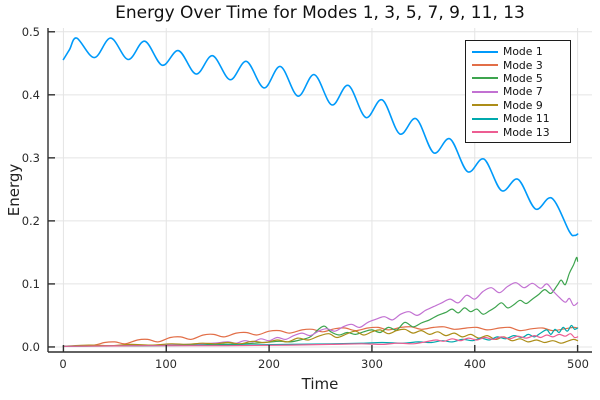 The width and height of the screenshot is (600, 400). I want to click on legend-entry: Mode 1, so click(518, 51).